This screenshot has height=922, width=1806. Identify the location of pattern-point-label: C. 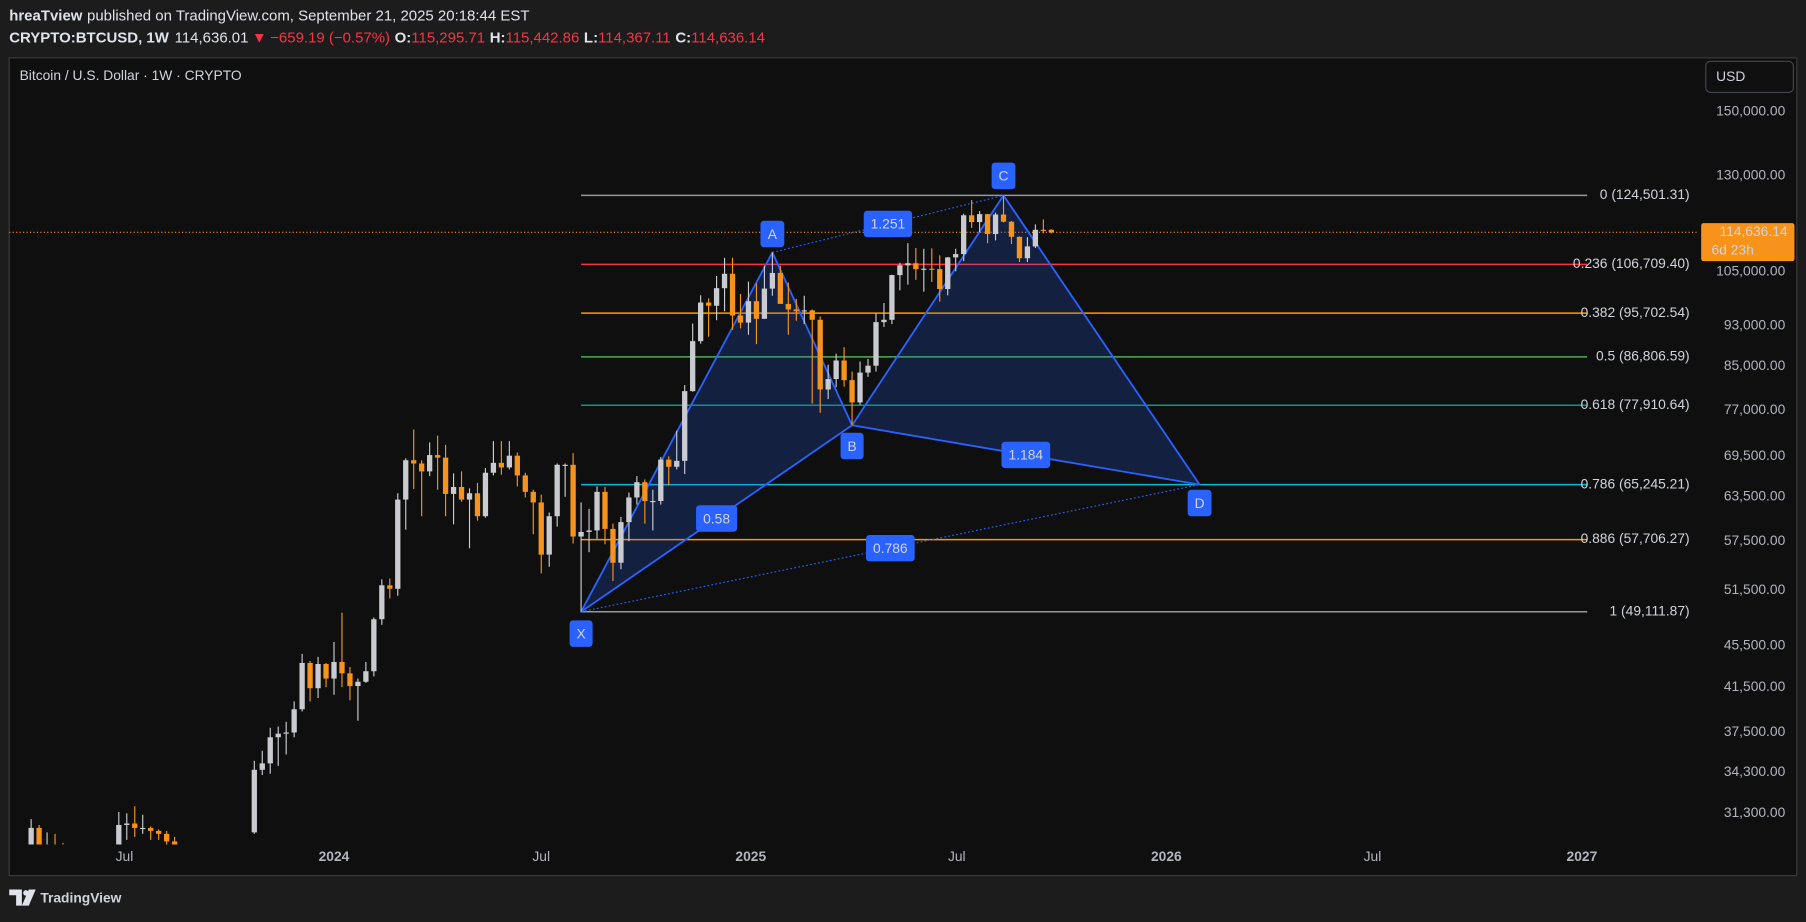
(1004, 176).